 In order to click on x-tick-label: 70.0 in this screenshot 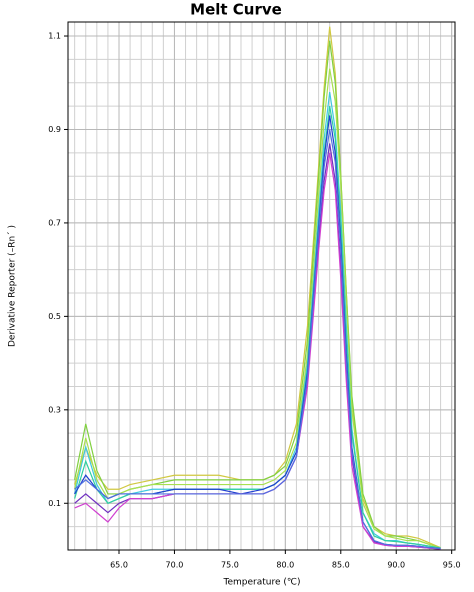, I will do `click(175, 565)`.